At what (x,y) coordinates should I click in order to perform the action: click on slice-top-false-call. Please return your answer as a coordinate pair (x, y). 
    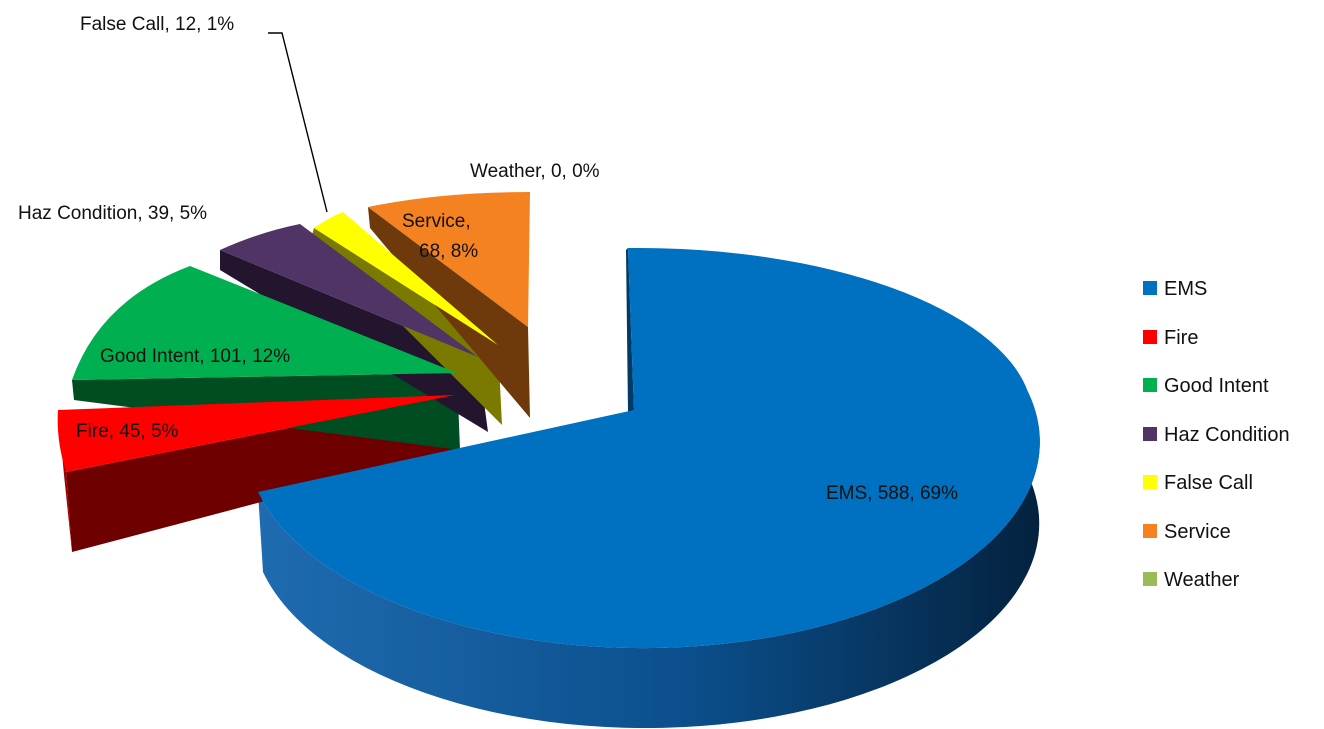
    Looking at the image, I should click on (406, 278).